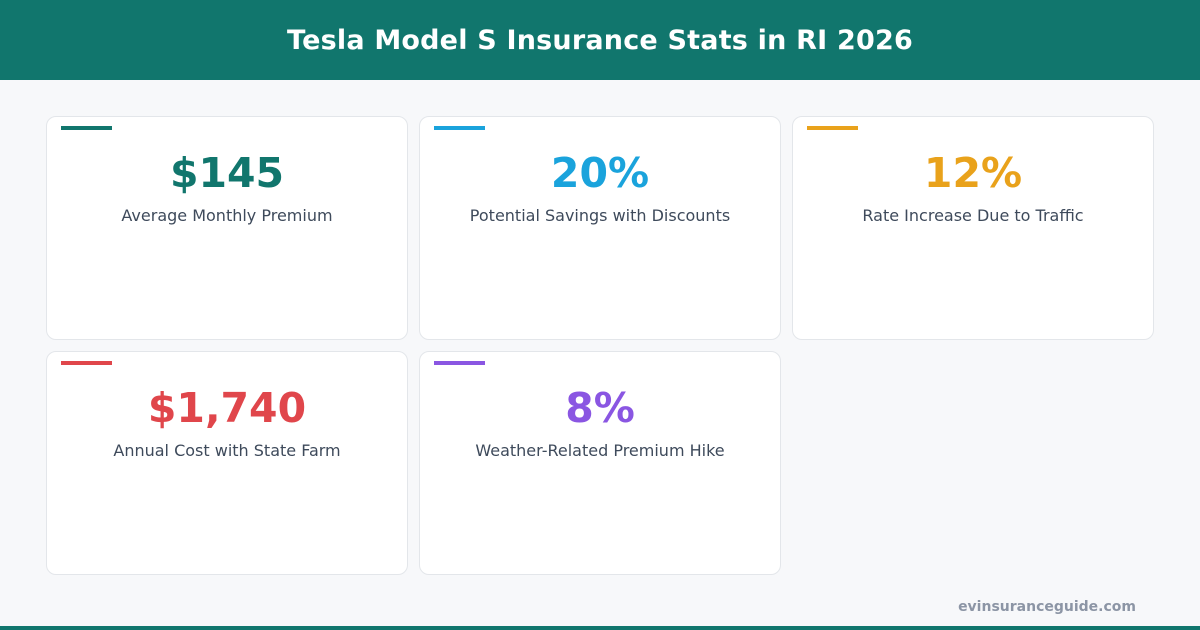  Describe the element at coordinates (600, 408) in the screenshot. I see `stat-value: 8%` at that location.